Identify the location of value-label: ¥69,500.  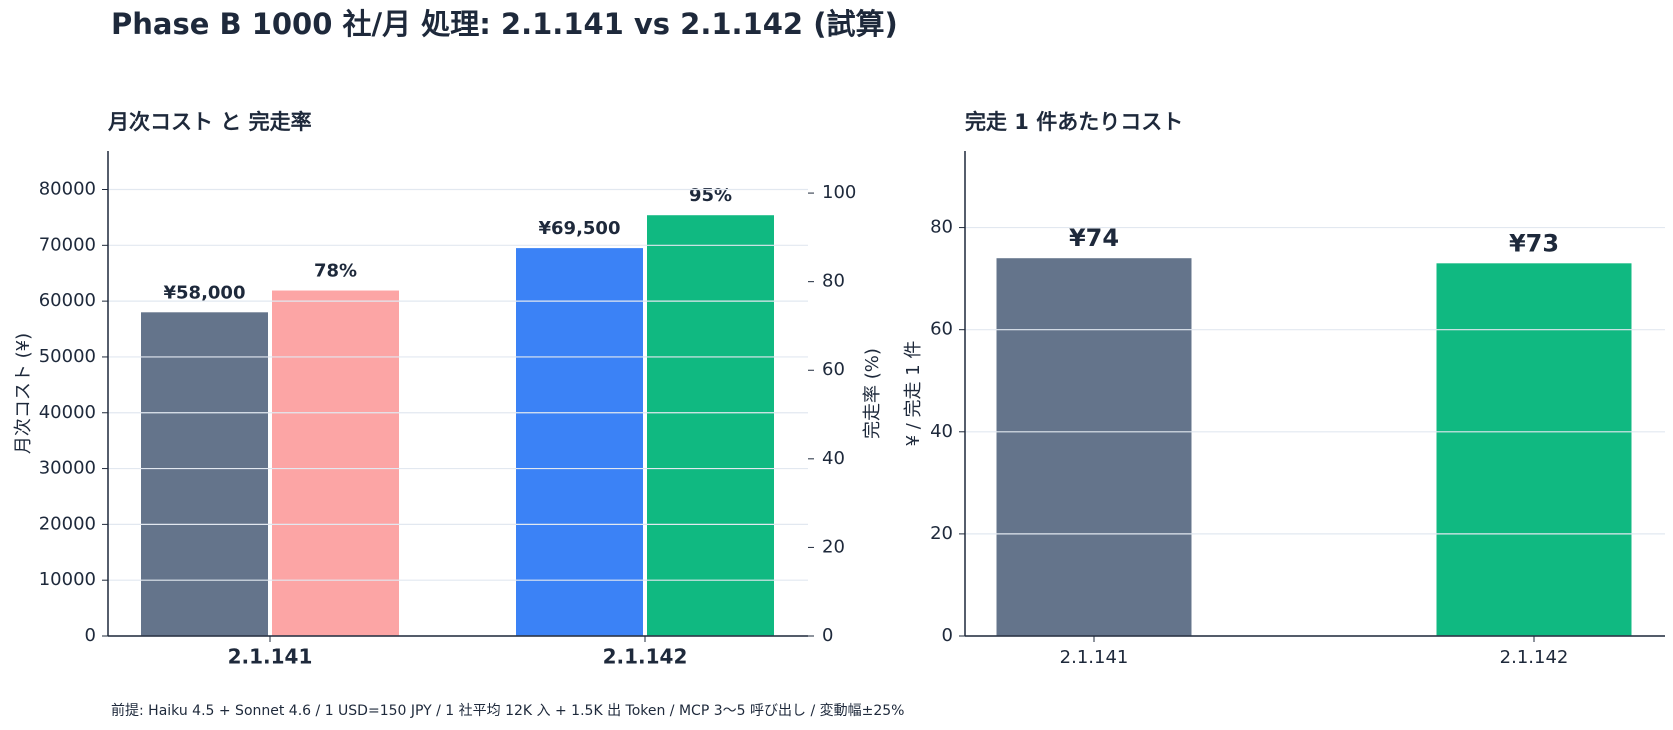
(580, 228).